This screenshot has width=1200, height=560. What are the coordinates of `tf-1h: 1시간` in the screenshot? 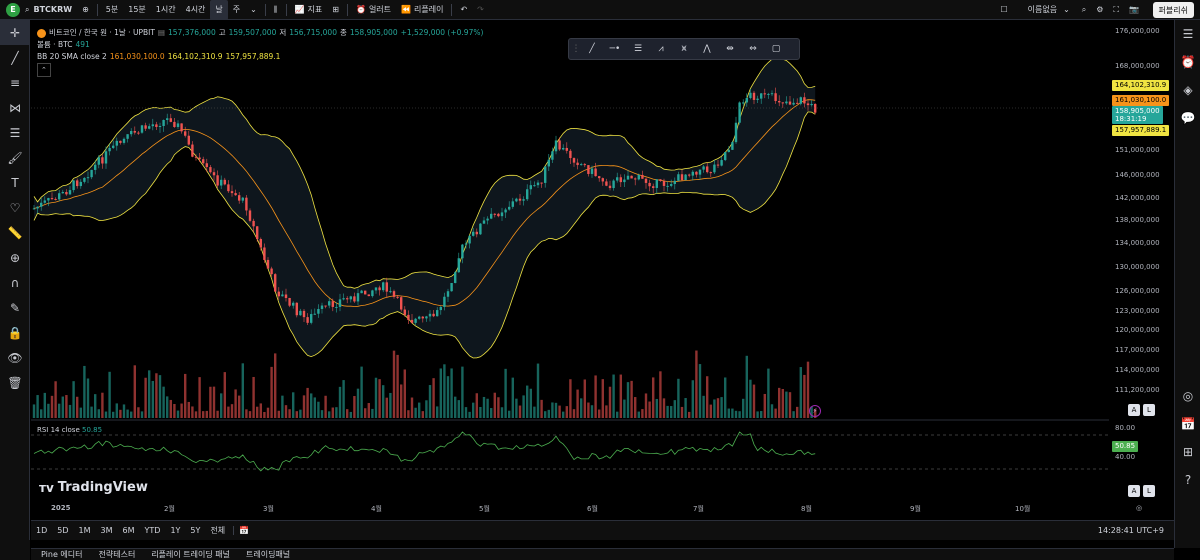 It's located at (165, 9).